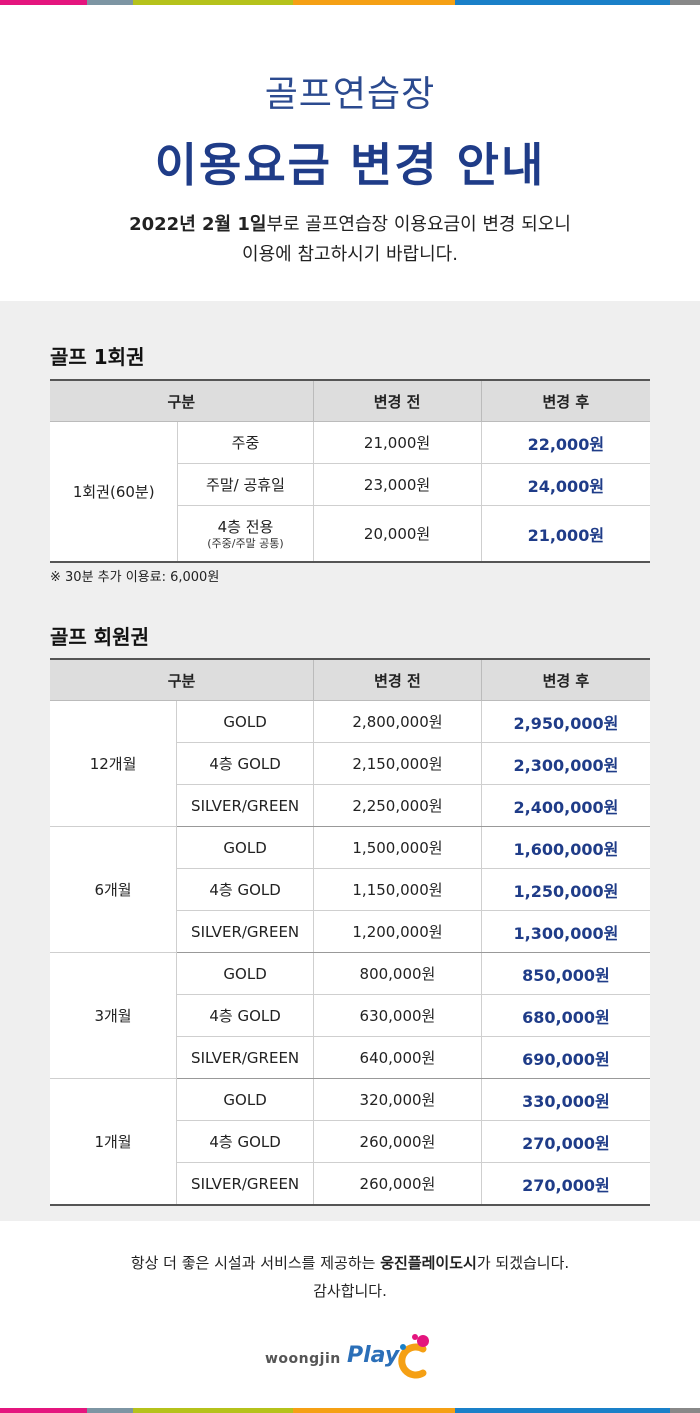 Image resolution: width=700 pixels, height=1413 pixels. I want to click on logo-woongjin-text: woongjin, so click(303, 1359).